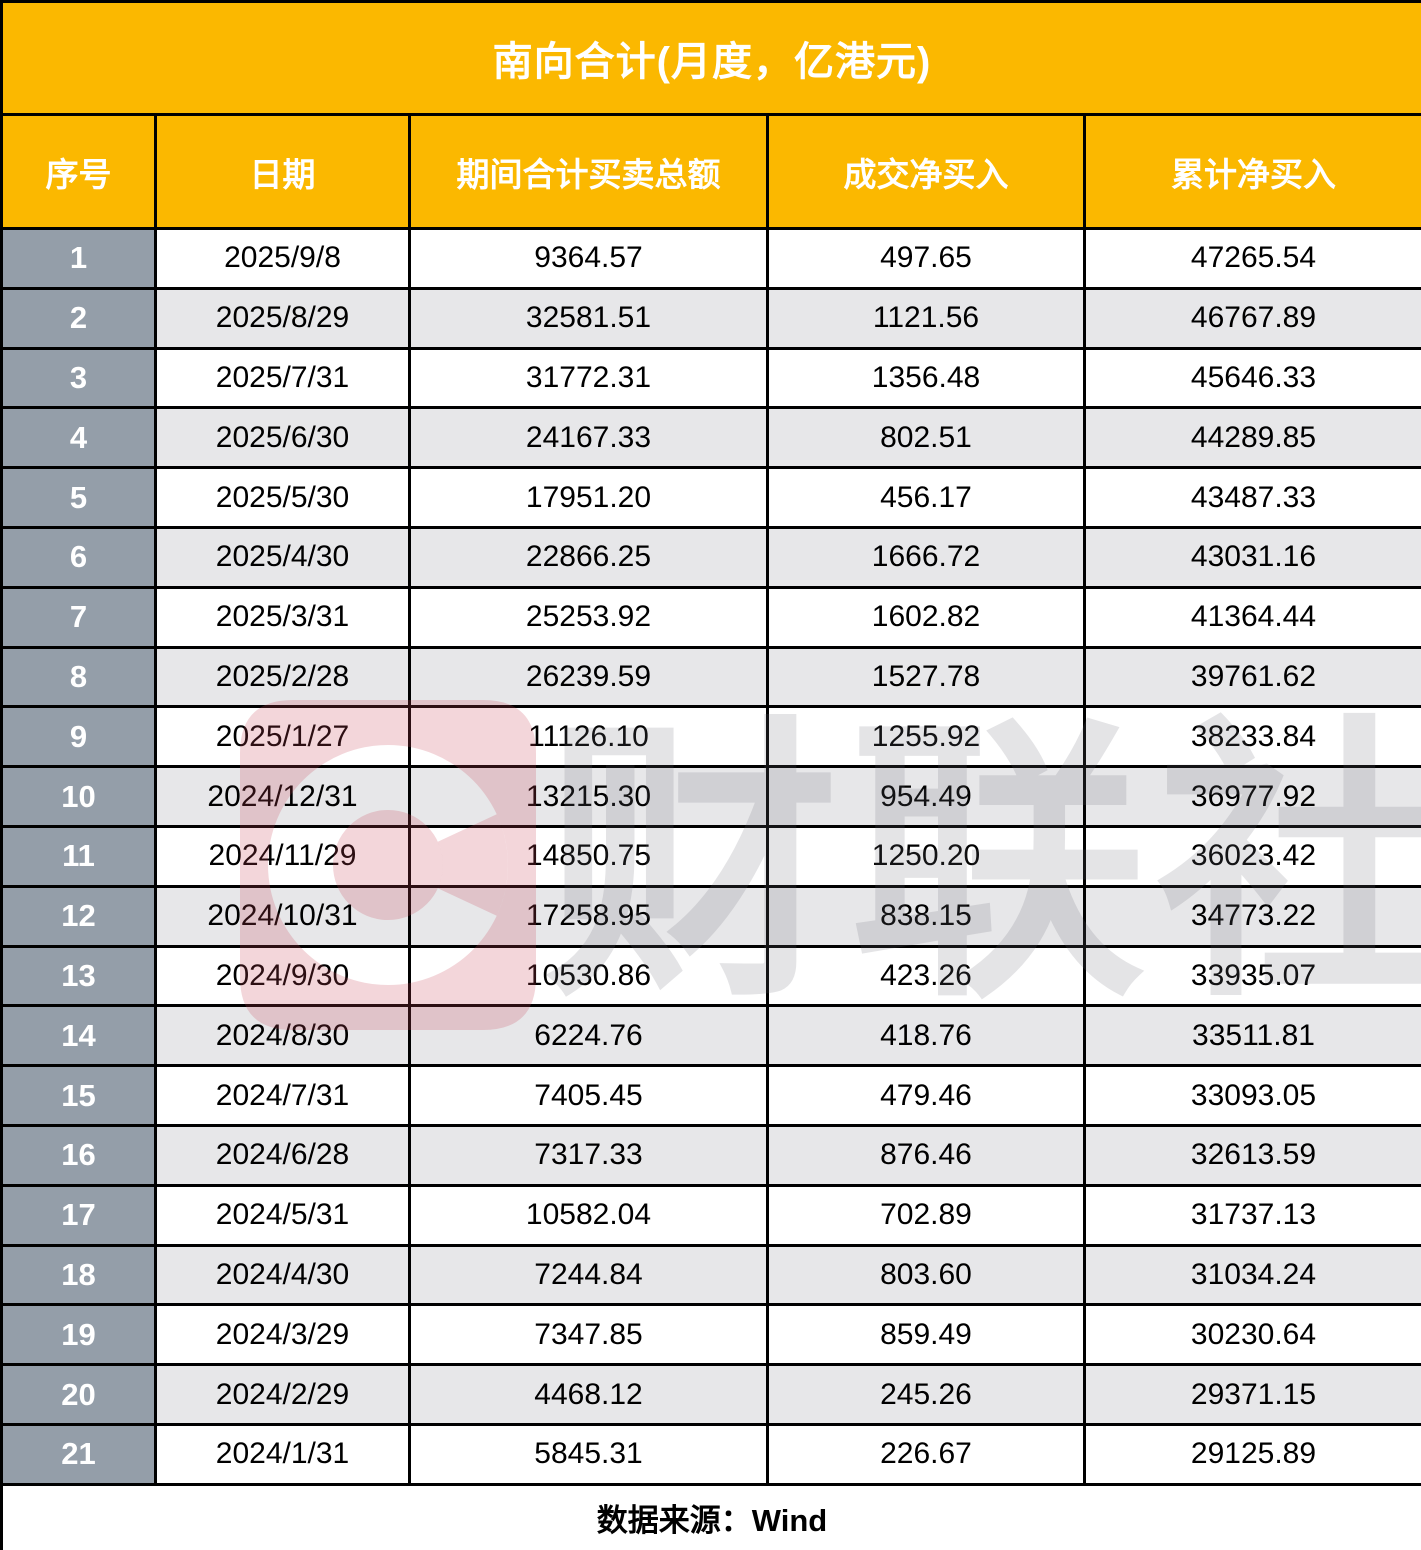 This screenshot has width=1421, height=1550. Describe the element at coordinates (282, 557) in the screenshot. I see `row-cell: 2025/4/30` at that location.